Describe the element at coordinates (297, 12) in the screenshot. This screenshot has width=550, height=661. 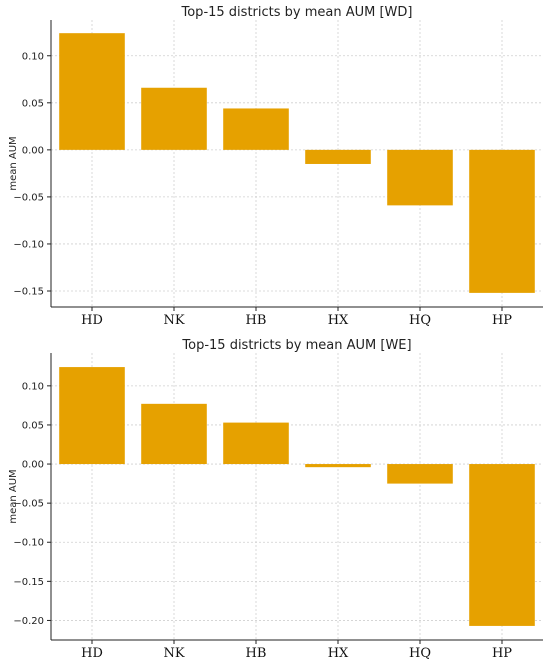
I see `chart-title: Top-15 districts by mean AUM [WD]` at that location.